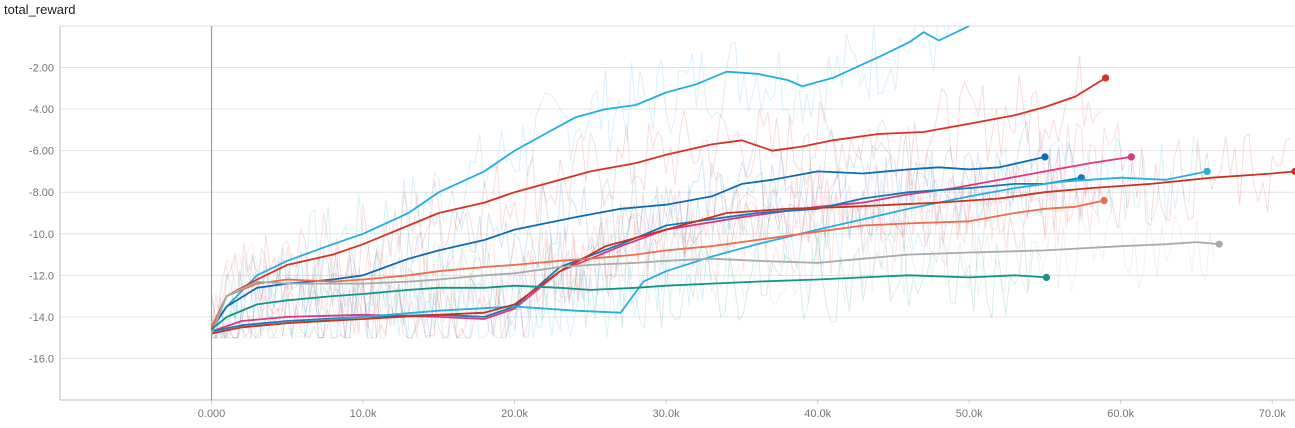 The image size is (1295, 428). Describe the element at coordinates (212, 414) in the screenshot. I see `x-tick-label: 0.000` at that location.